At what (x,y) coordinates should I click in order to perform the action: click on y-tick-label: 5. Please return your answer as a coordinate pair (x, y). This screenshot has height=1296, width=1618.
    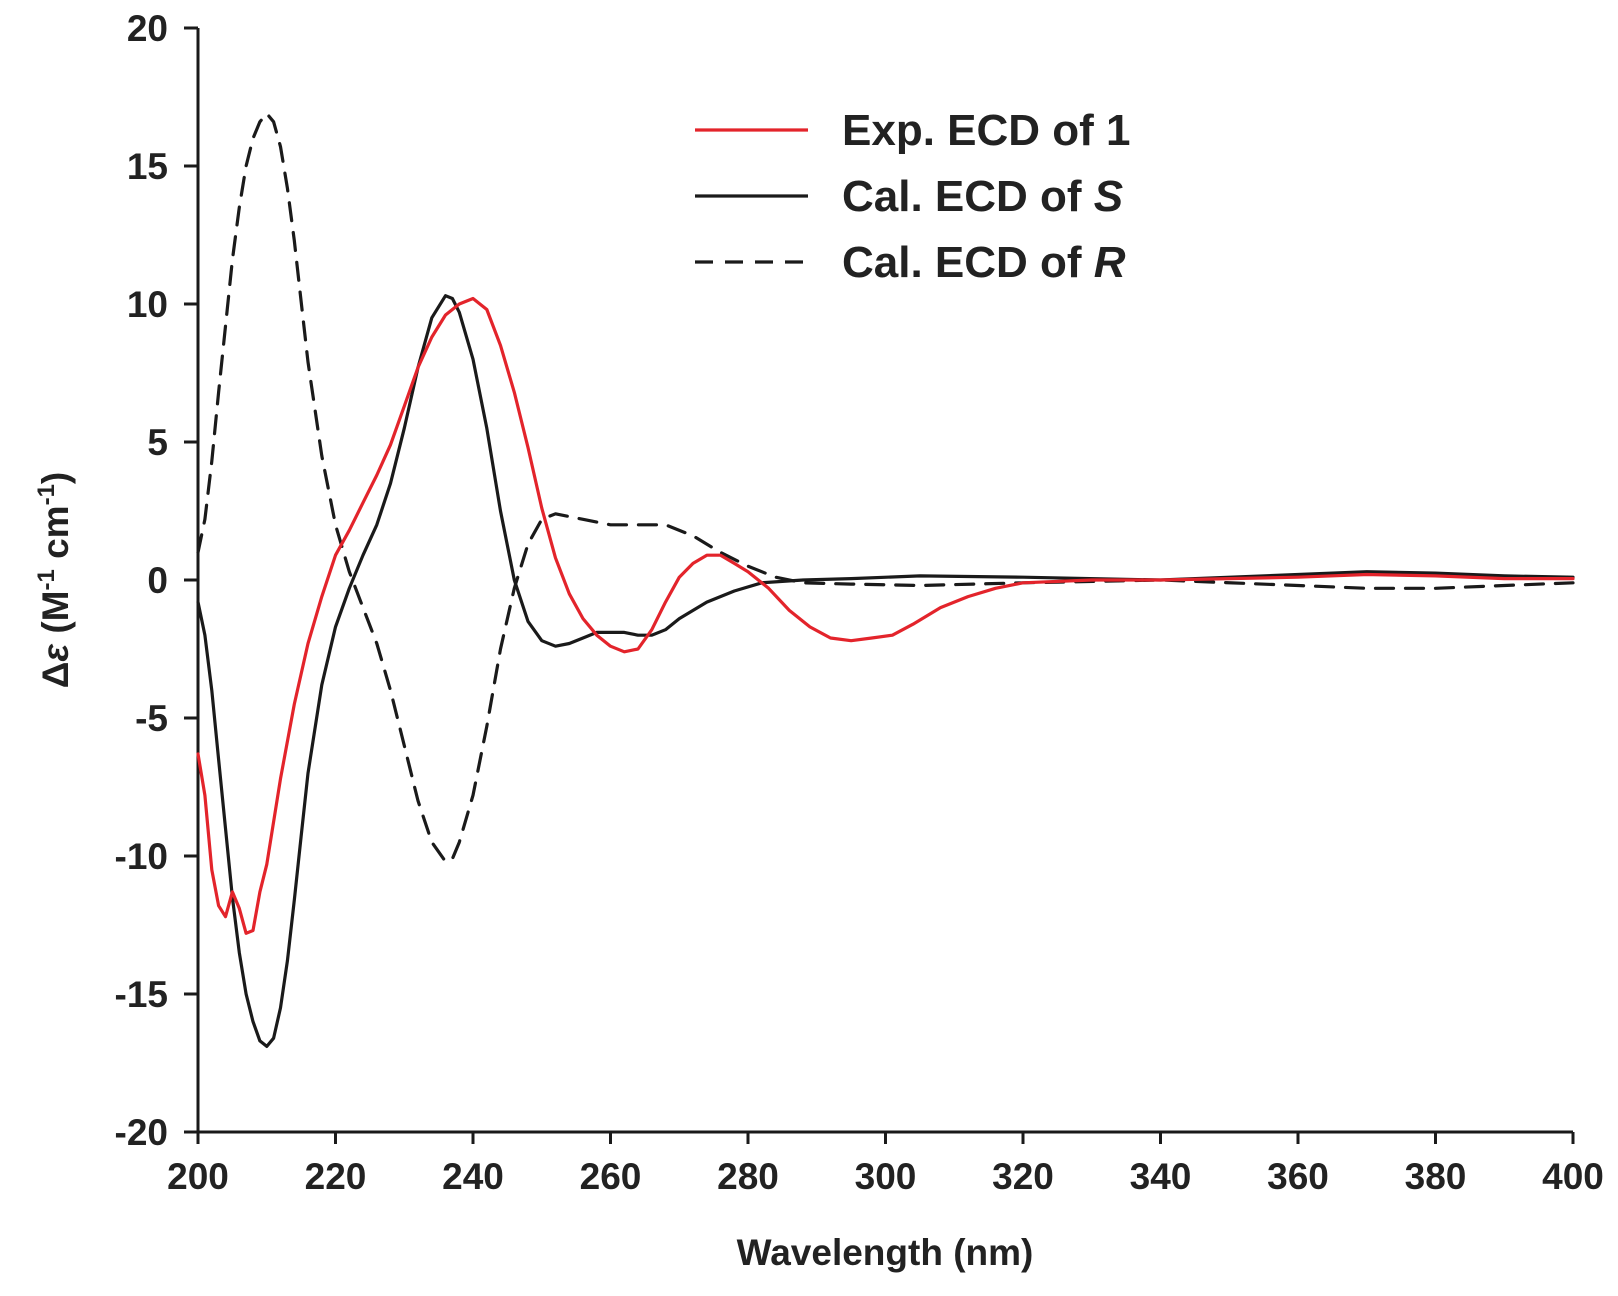
    Looking at the image, I should click on (157, 442).